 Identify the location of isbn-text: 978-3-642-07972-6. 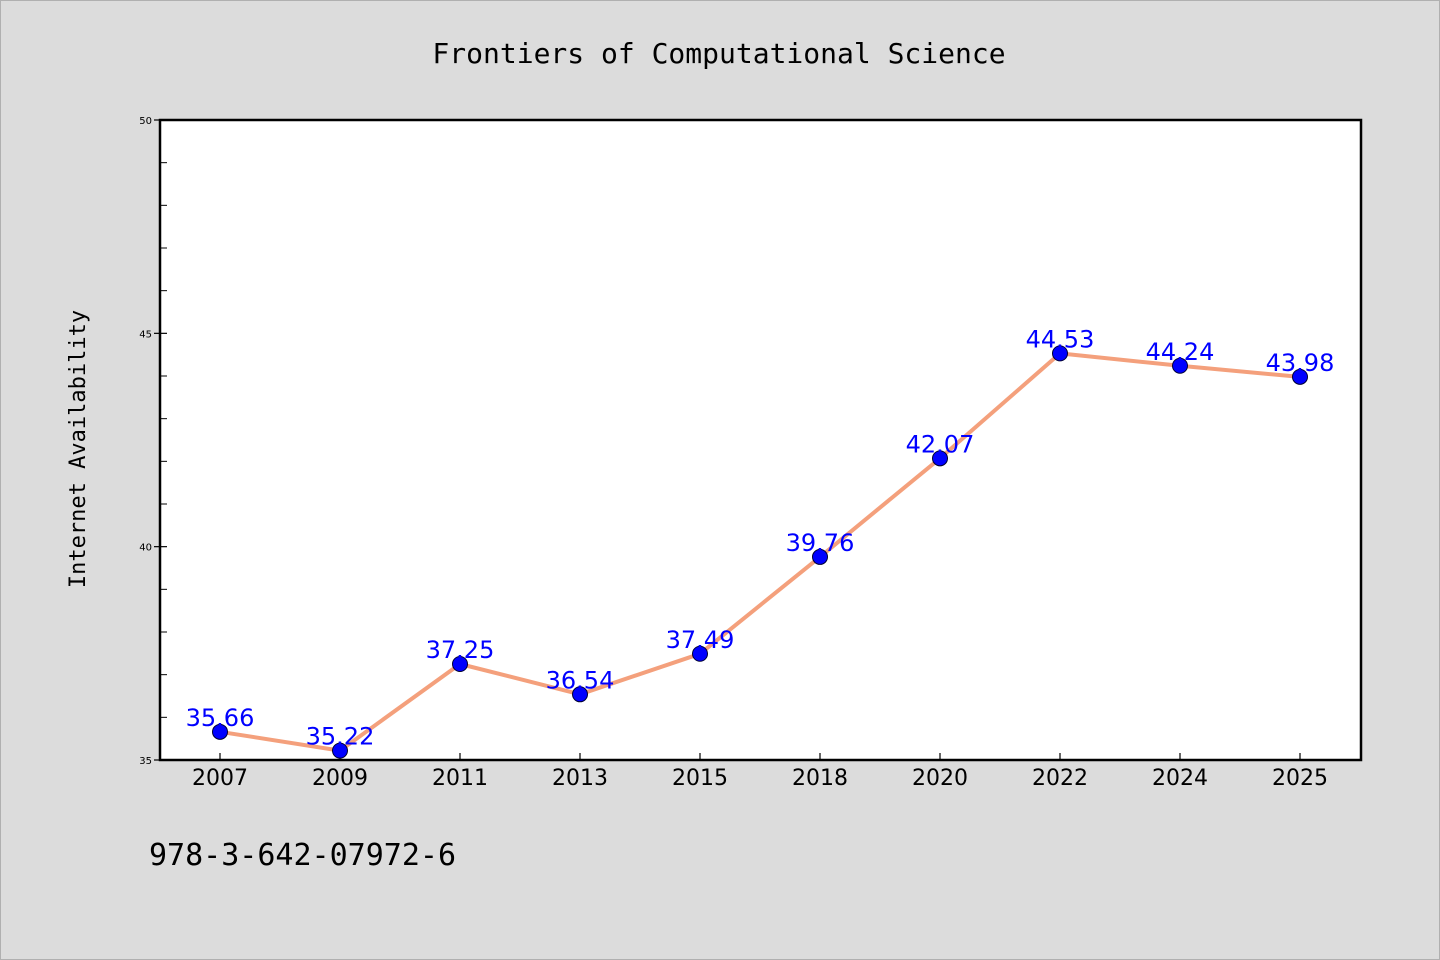
(302, 855).